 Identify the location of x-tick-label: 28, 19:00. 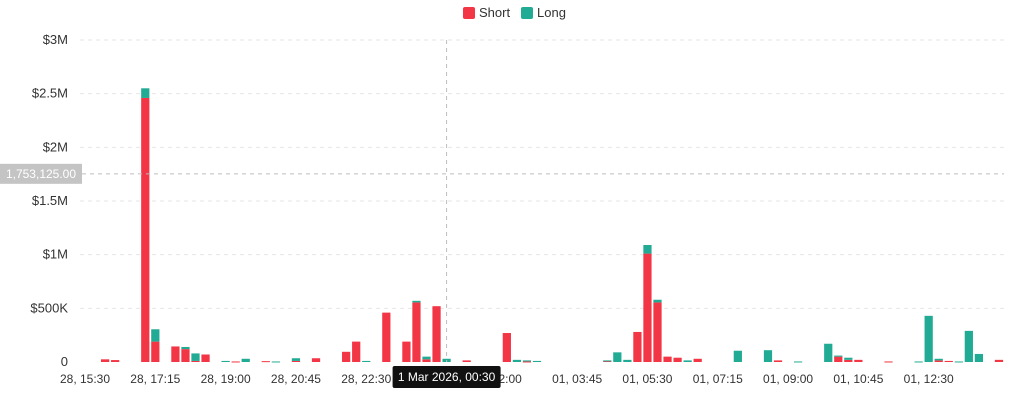
(226, 379).